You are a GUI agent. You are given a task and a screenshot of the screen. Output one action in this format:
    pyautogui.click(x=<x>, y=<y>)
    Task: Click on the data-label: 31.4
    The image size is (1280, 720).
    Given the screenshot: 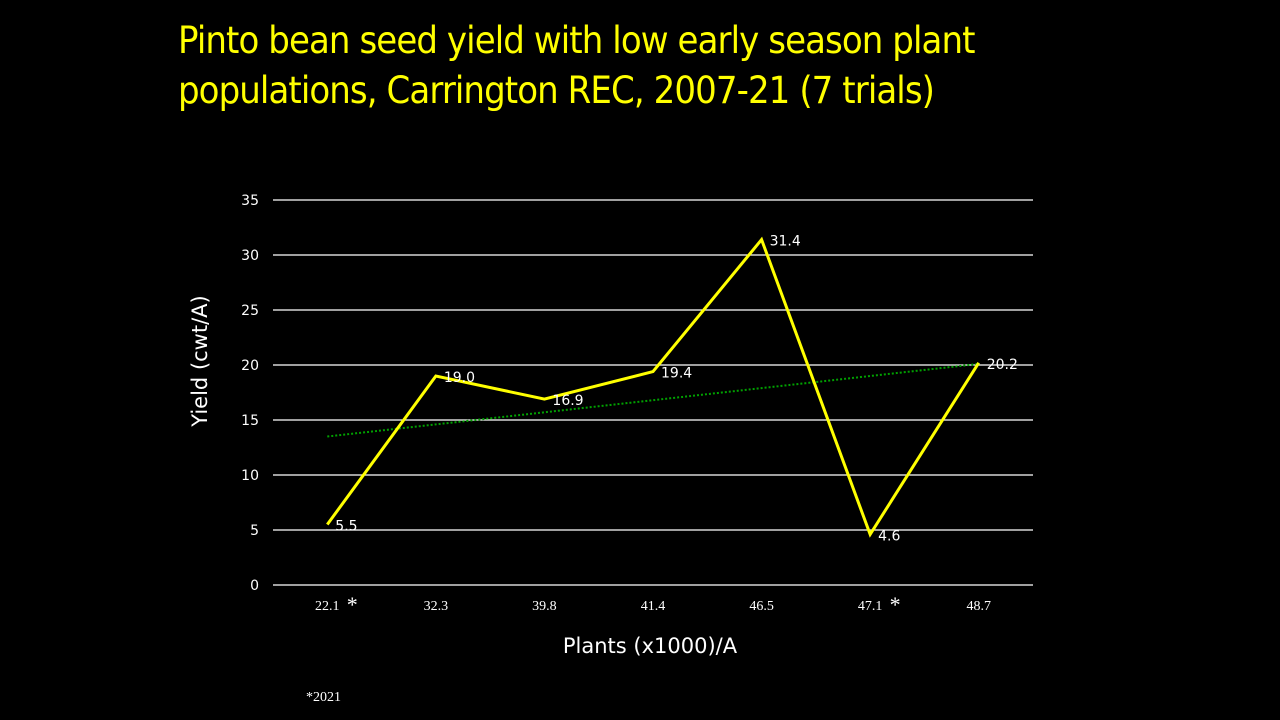 What is the action you would take?
    pyautogui.click(x=785, y=242)
    